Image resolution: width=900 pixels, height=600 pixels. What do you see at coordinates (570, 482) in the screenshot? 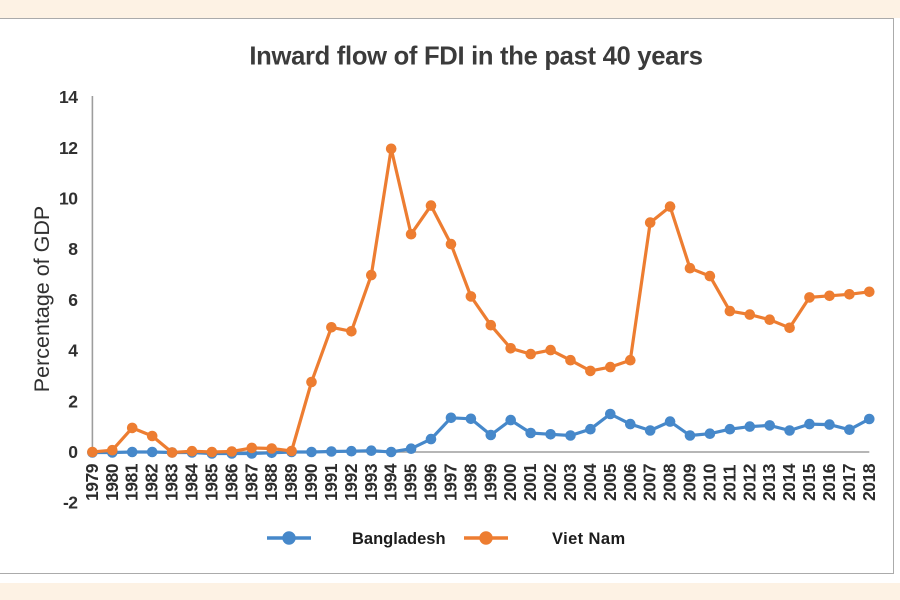
I see `svg-text: 2003` at bounding box center [570, 482].